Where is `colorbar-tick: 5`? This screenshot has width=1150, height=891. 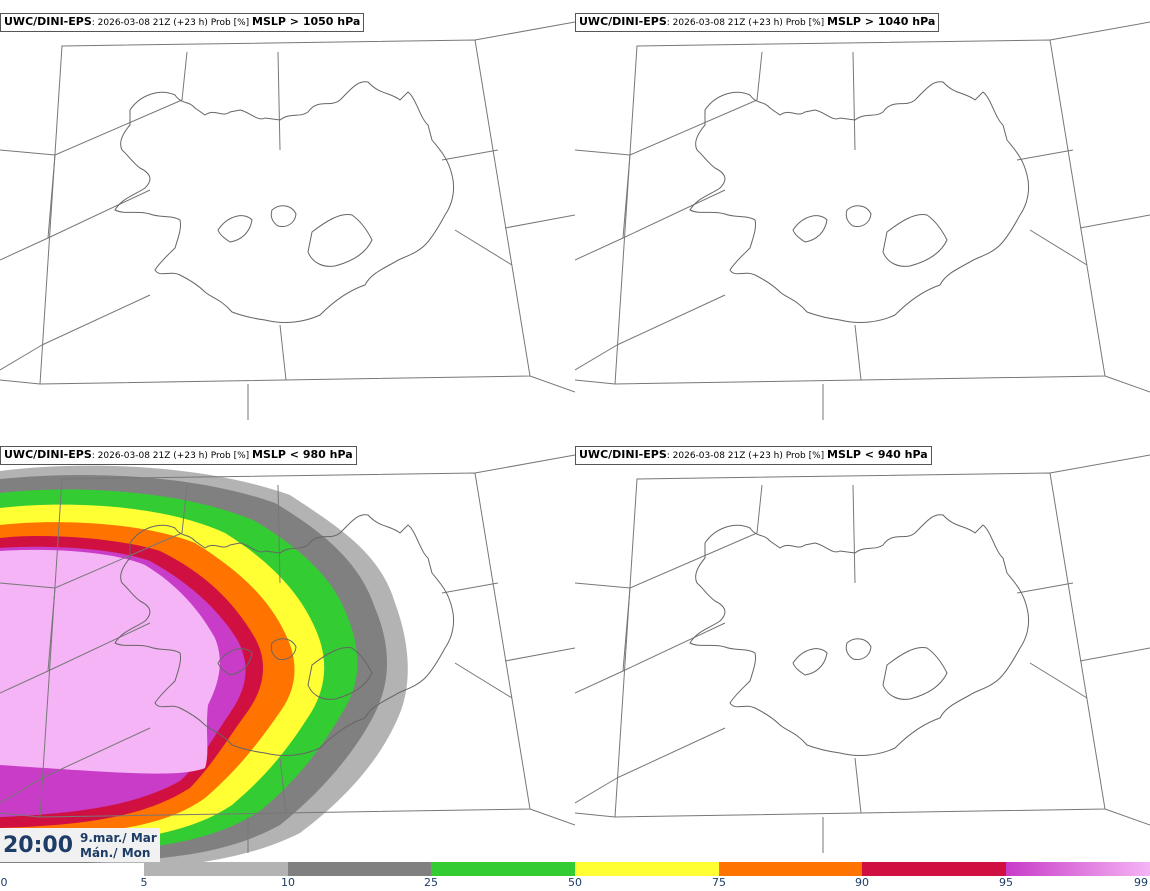
colorbar-tick: 5 is located at coordinates (144, 882).